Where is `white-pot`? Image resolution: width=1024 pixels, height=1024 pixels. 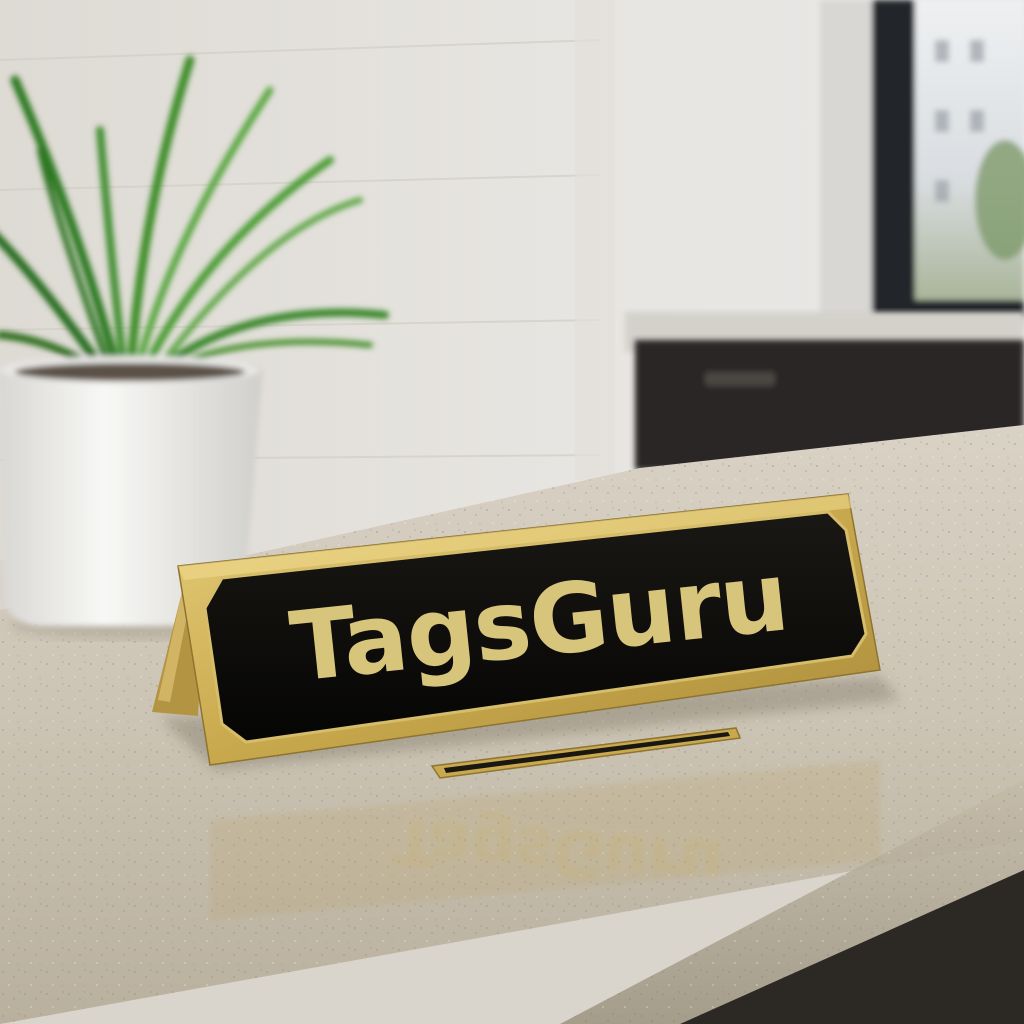 white-pot is located at coordinates (131, 493).